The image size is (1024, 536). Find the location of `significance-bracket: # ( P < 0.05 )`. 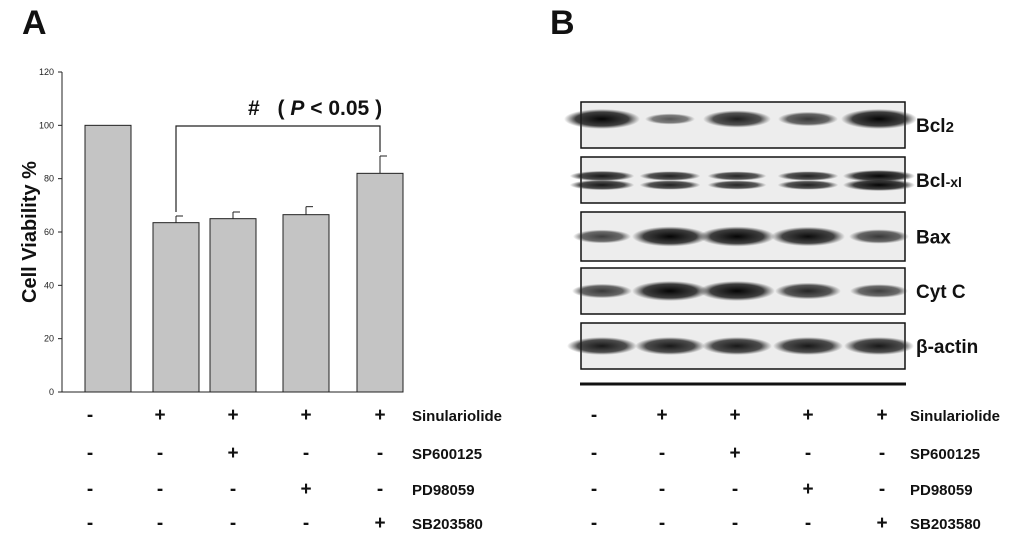

significance-bracket: # ( P < 0.05 ) is located at coordinates (278, 154).